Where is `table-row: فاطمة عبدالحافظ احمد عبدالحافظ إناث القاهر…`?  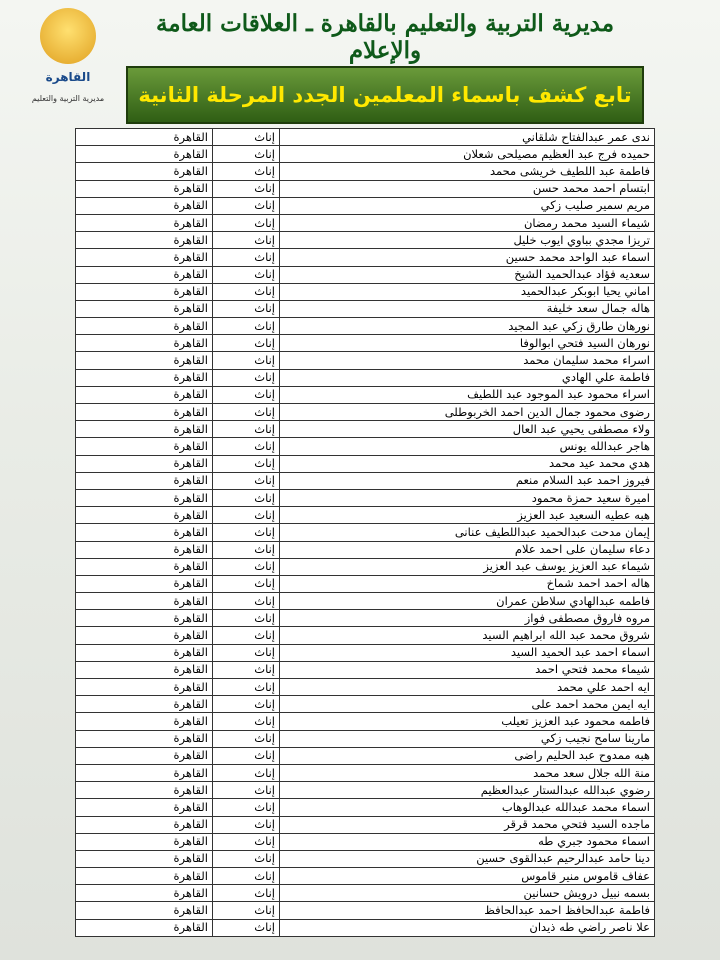 table-row: فاطمة عبدالحافظ احمد عبدالحافظ إناث القاهر… is located at coordinates (365, 910).